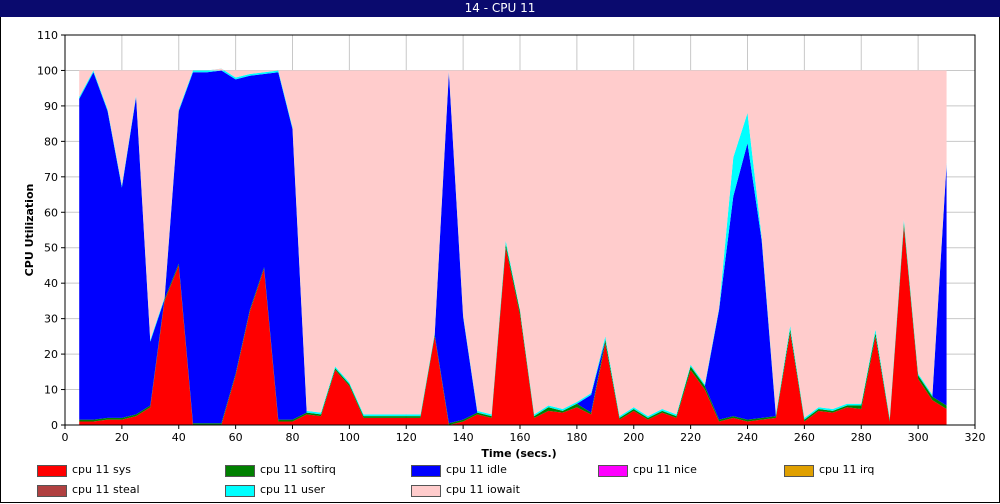  What do you see at coordinates (51, 248) in the screenshot?
I see `y-tick-label: 50` at bounding box center [51, 248].